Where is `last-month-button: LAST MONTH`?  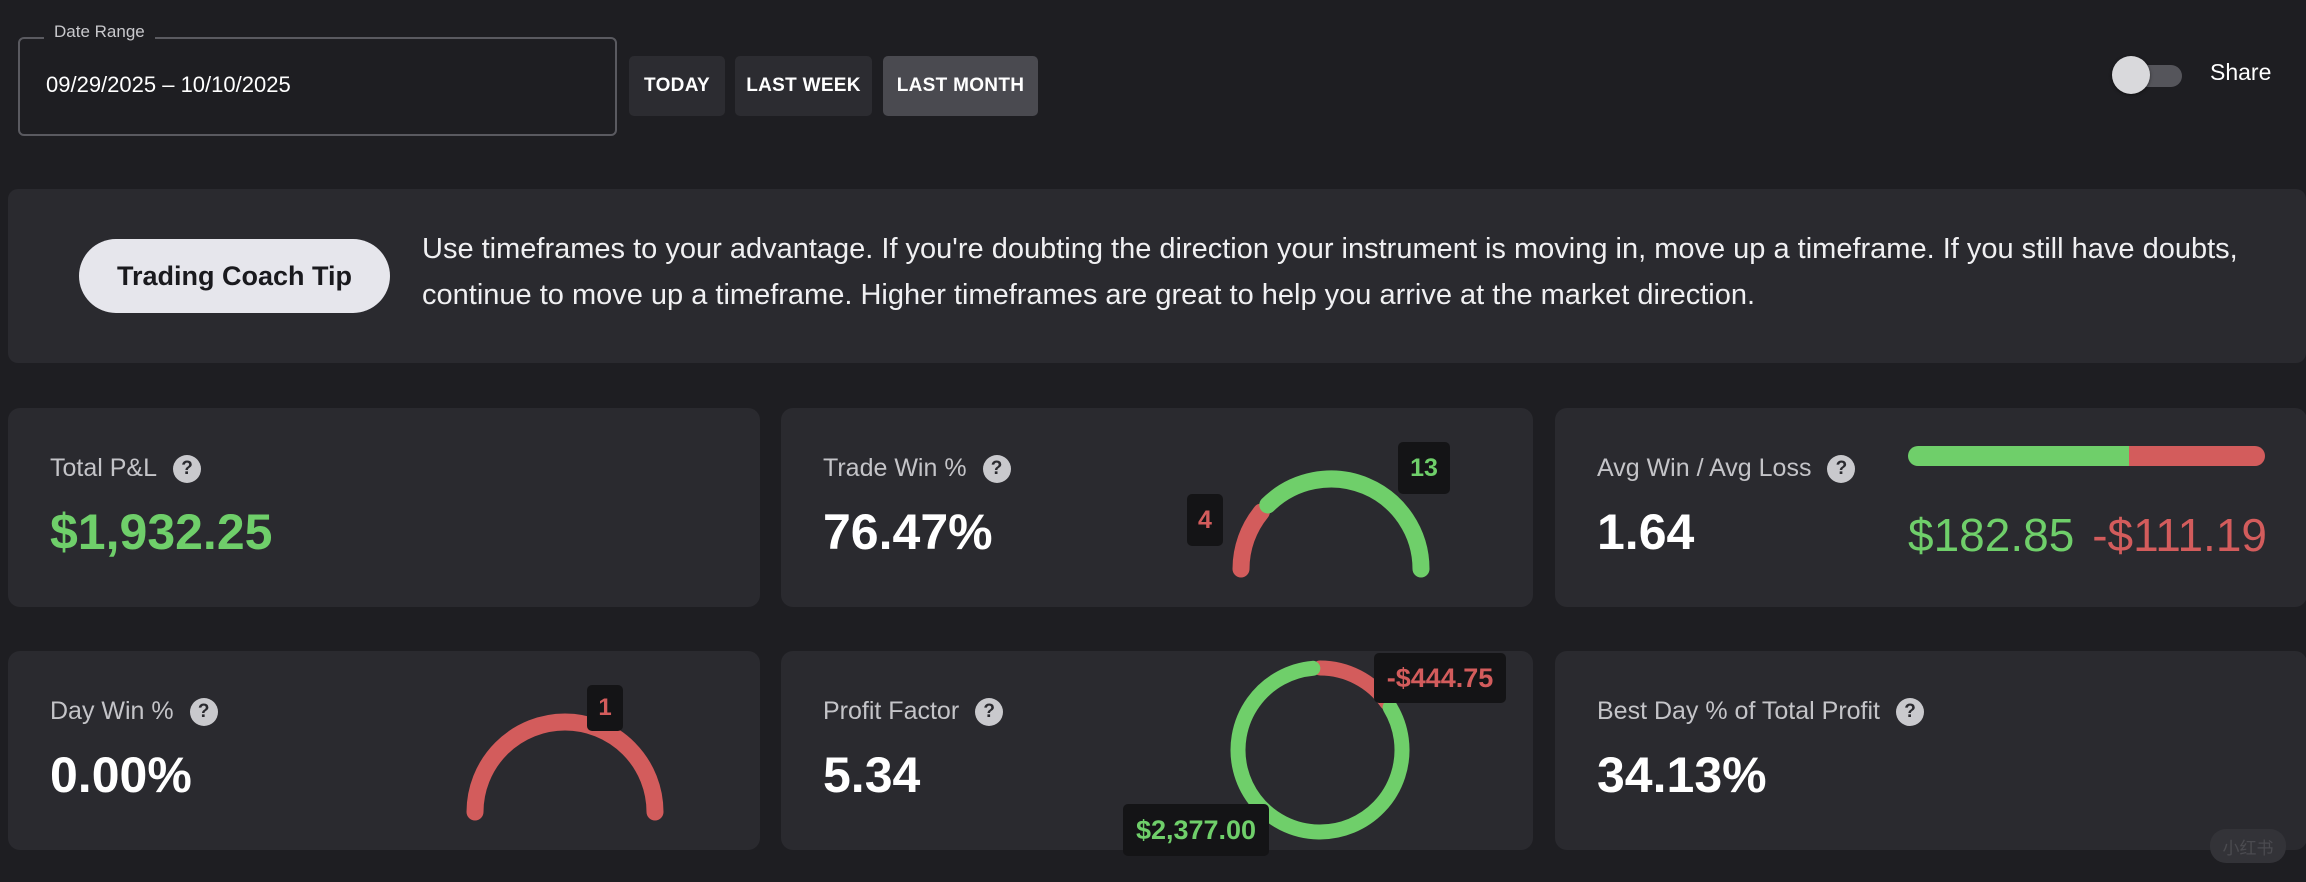 last-month-button: LAST MONTH is located at coordinates (960, 86).